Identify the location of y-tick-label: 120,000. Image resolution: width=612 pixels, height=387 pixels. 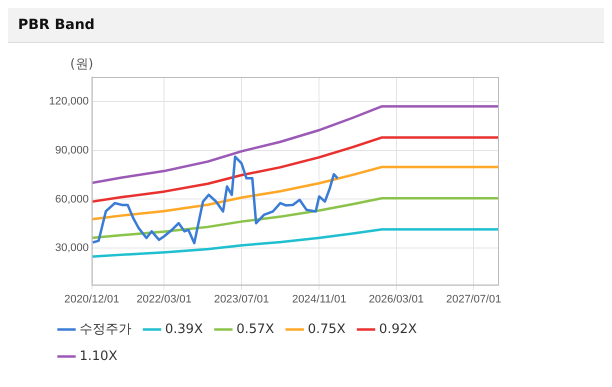
(68, 101).